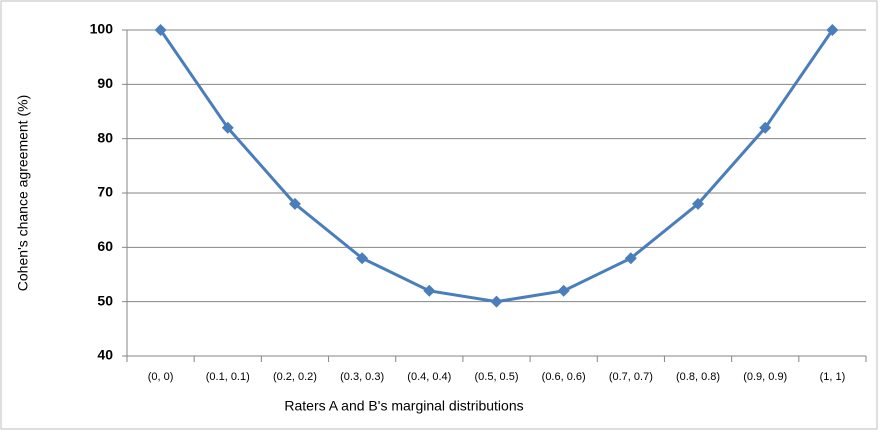 The image size is (882, 435). Describe the element at coordinates (105, 300) in the screenshot. I see `y-tick-label: 50` at that location.